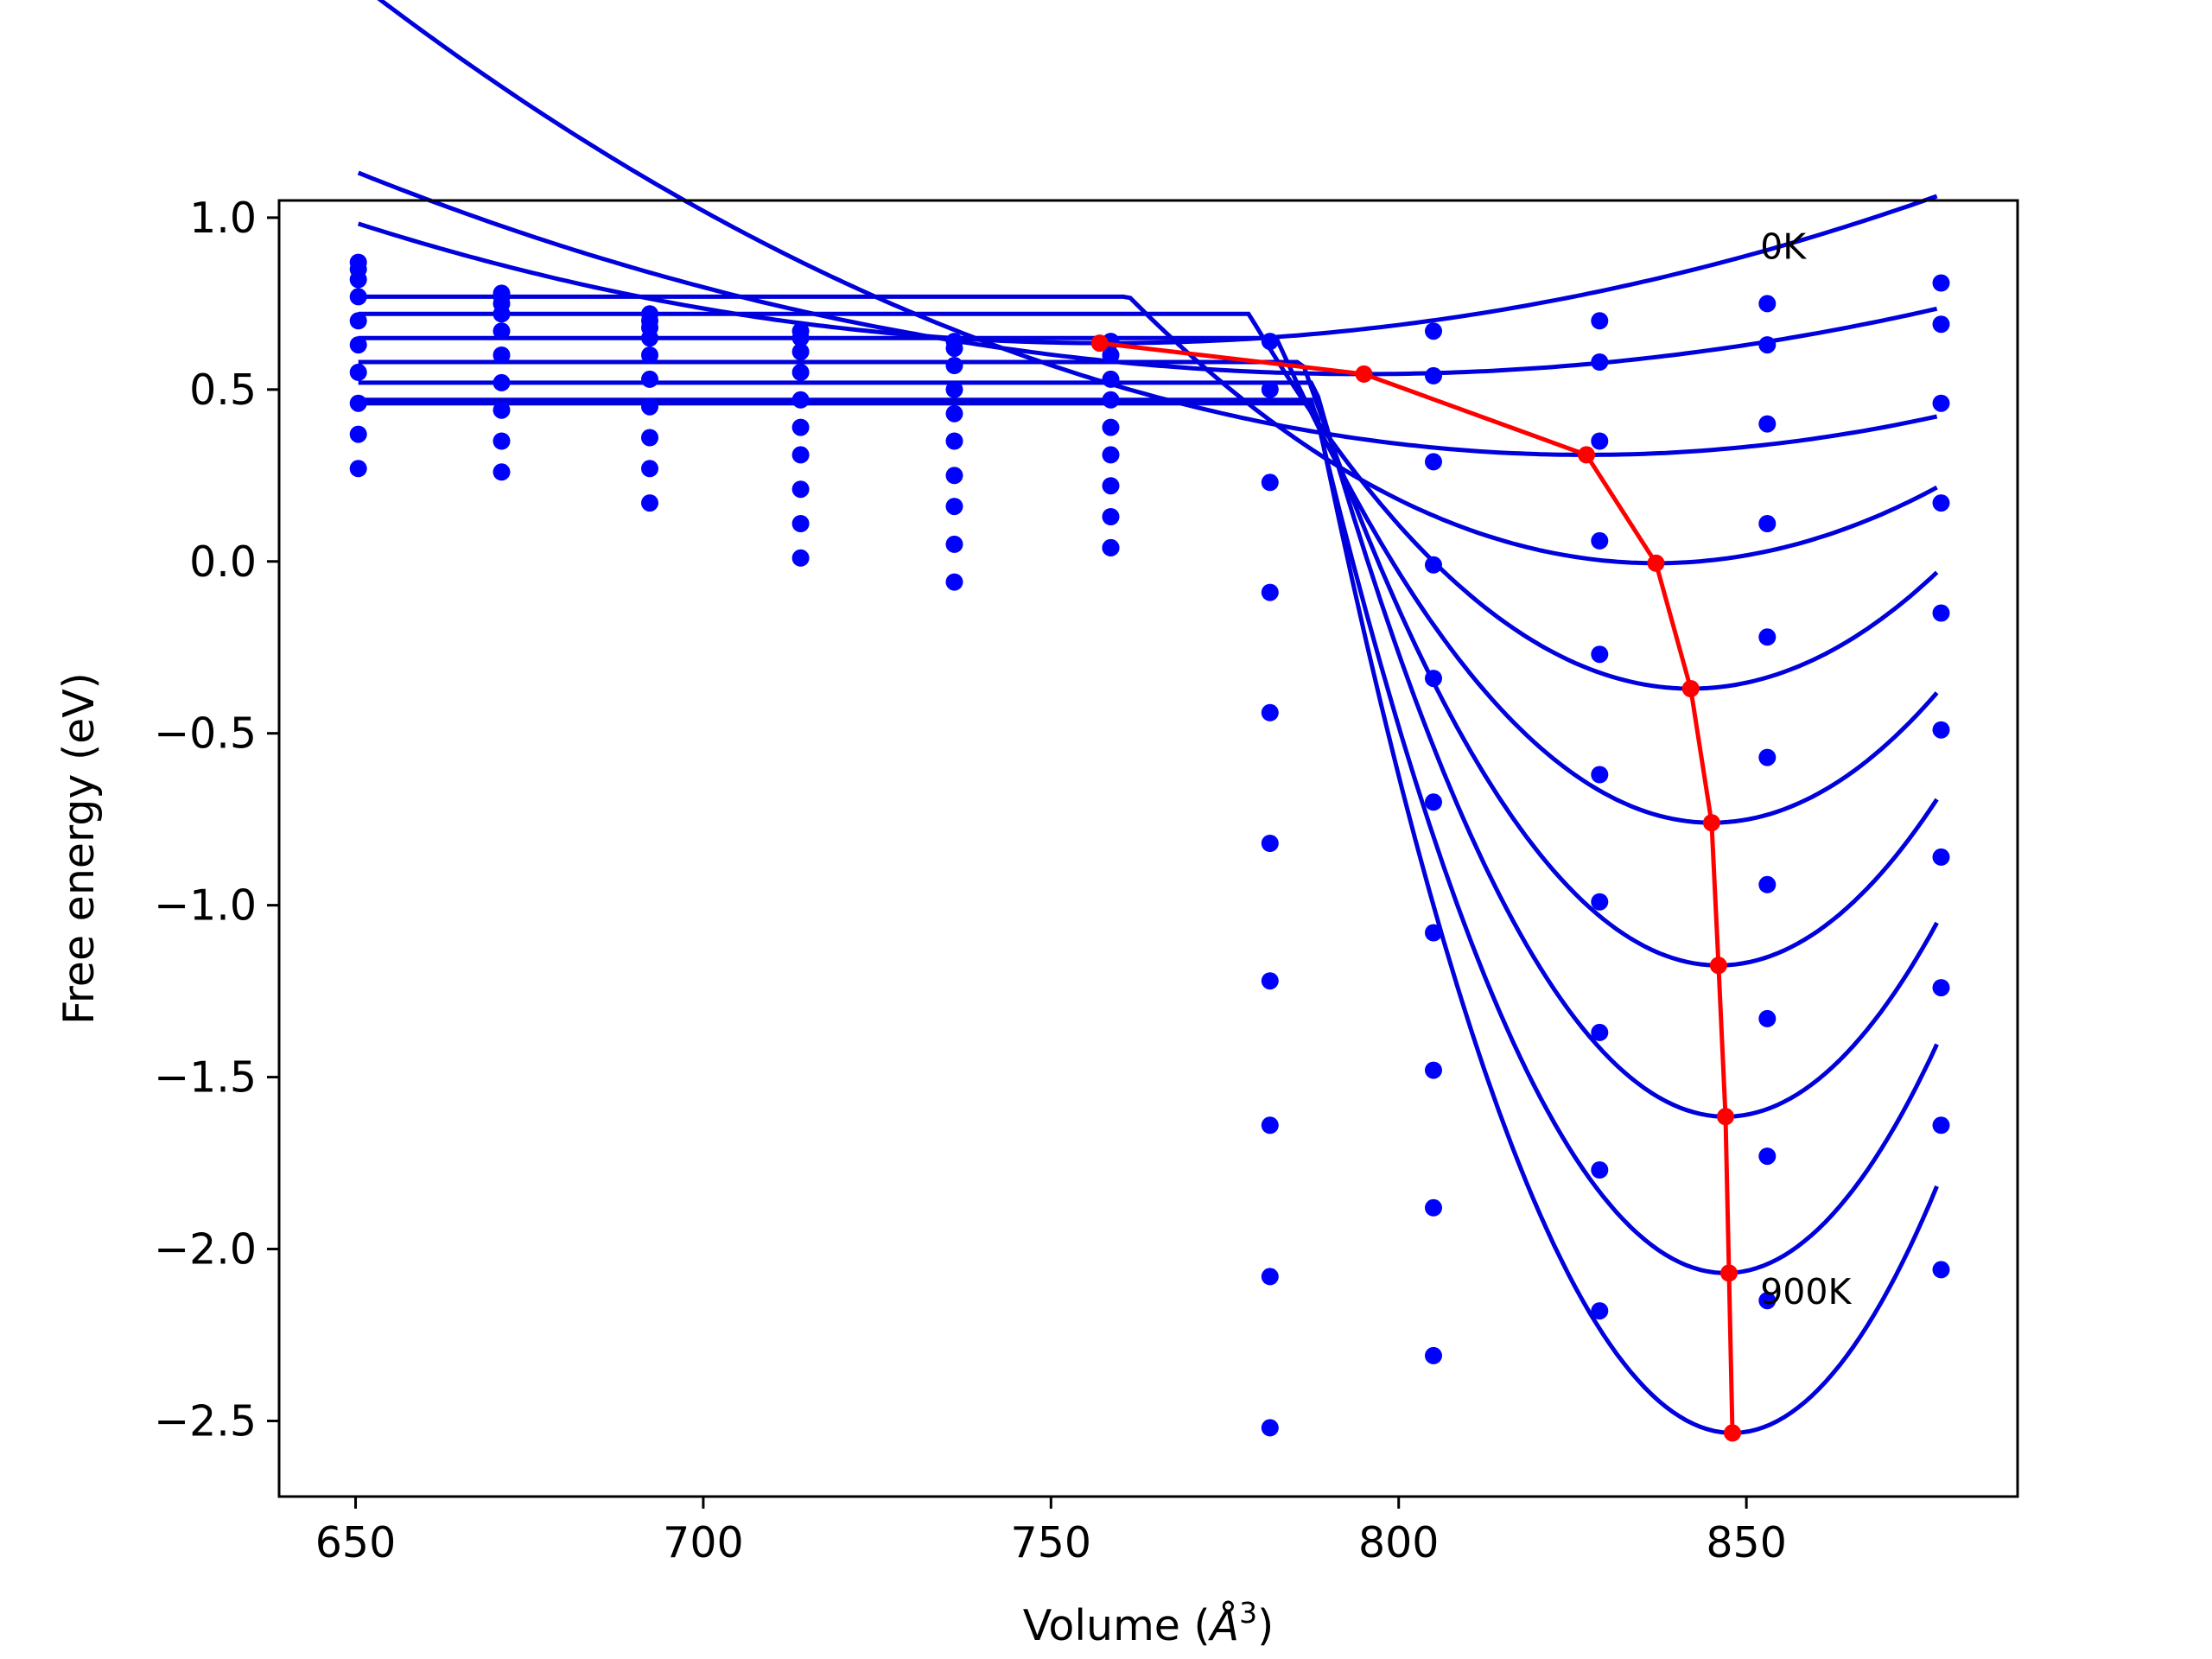 The image size is (2212, 1659). Describe the element at coordinates (205, 906) in the screenshot. I see `y-tick-label: −1.0` at that location.